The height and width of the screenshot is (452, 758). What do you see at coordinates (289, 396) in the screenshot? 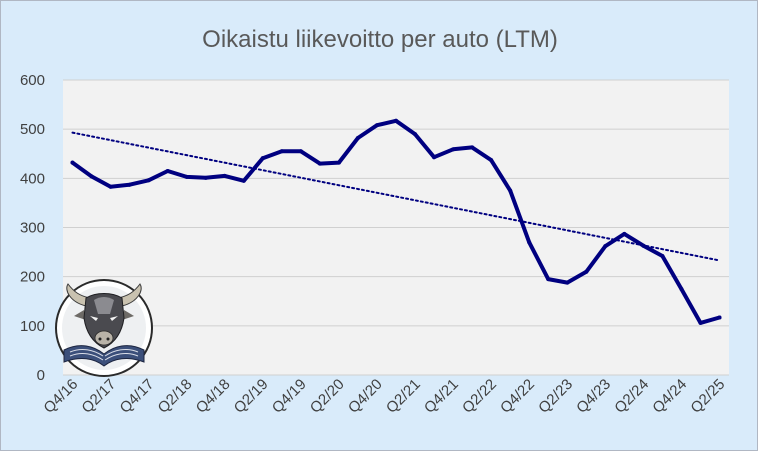
I see `x-tick-label: Q4/19` at bounding box center [289, 396].